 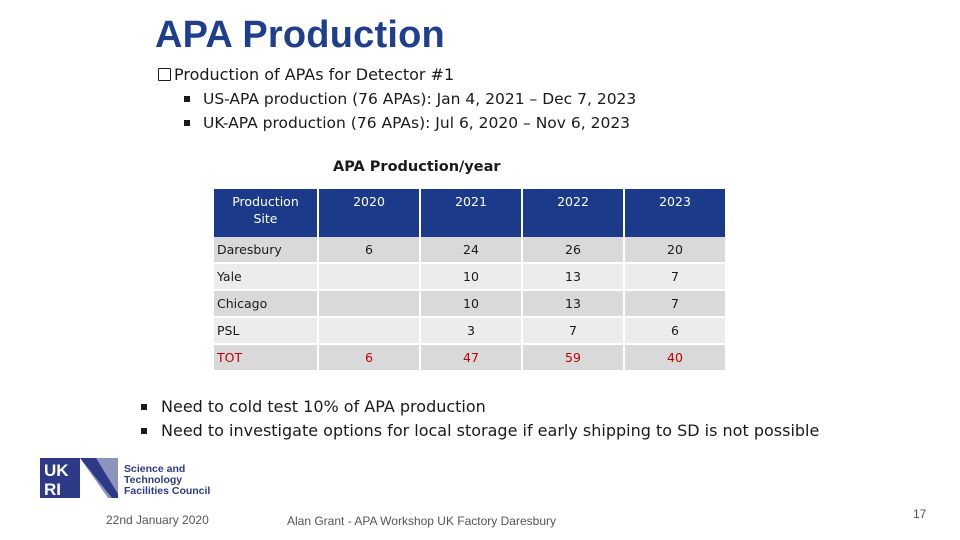 I want to click on header-year: 2021, so click(x=471, y=213).